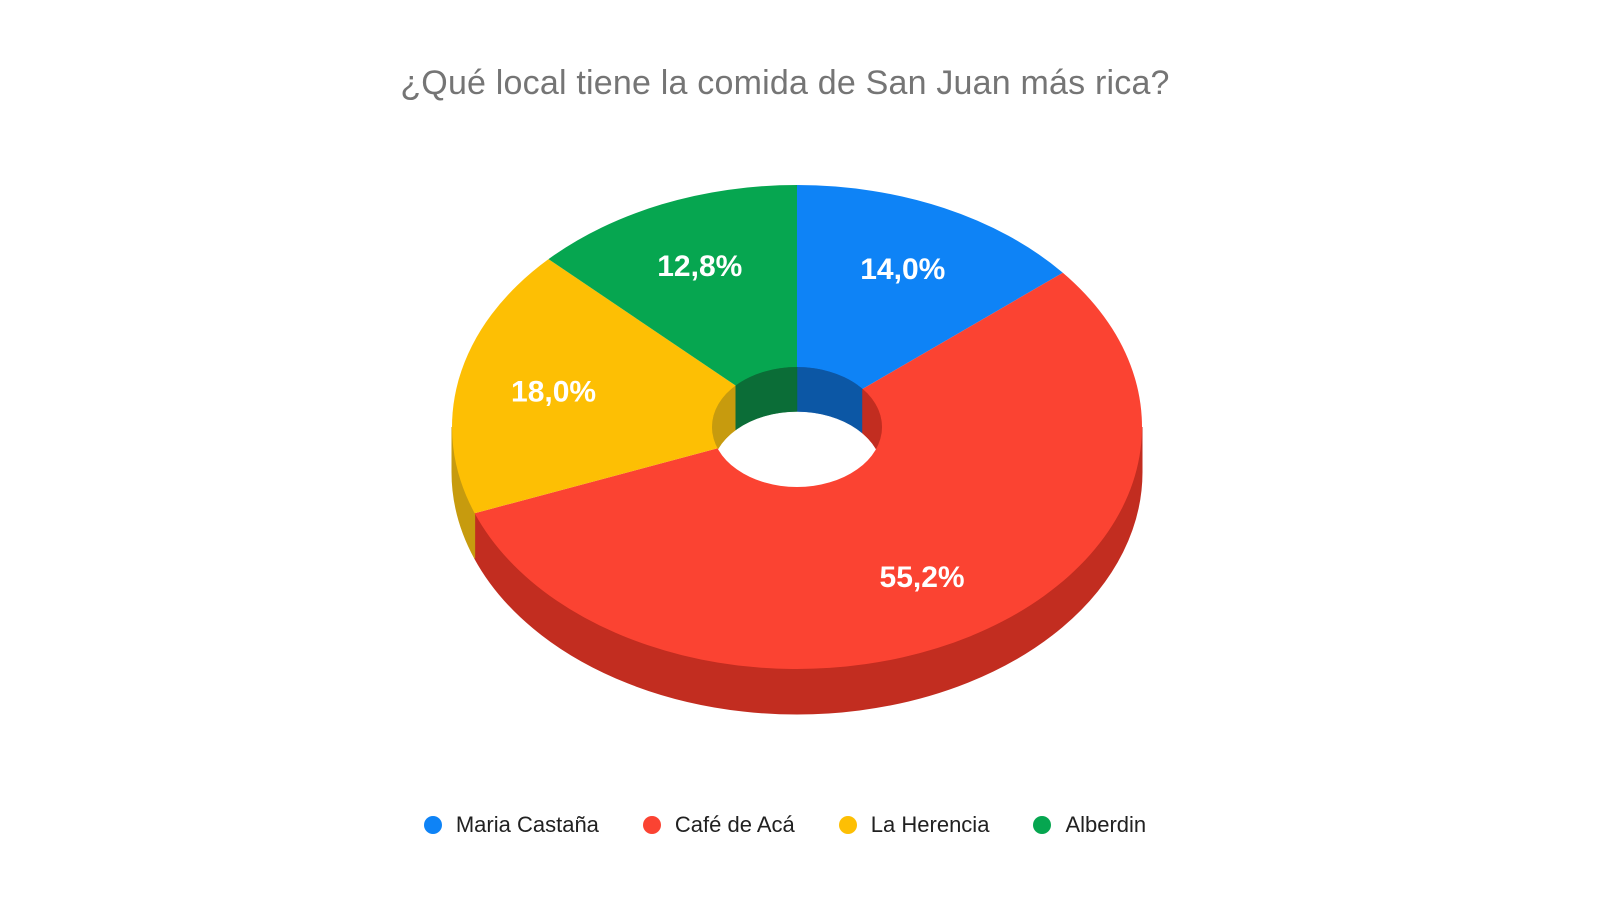 The image size is (1600, 900). What do you see at coordinates (527, 824) in the screenshot?
I see `legend-label: Maria Castaña` at bounding box center [527, 824].